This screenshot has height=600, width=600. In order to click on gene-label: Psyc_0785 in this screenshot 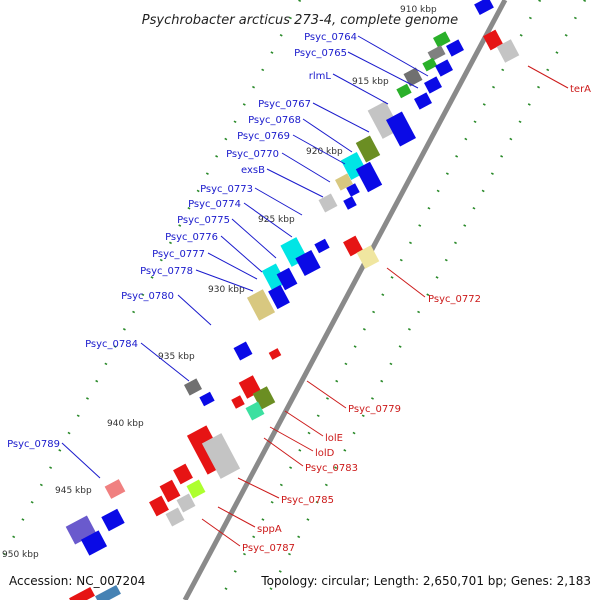, I will do `click(307, 500)`.